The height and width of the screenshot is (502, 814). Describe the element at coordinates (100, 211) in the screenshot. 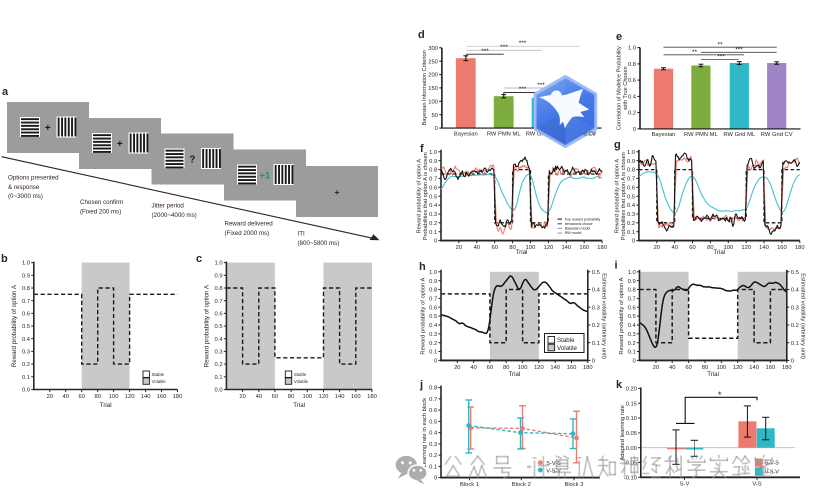

I see `svg-text: (Fixed 200 ms)` at that location.